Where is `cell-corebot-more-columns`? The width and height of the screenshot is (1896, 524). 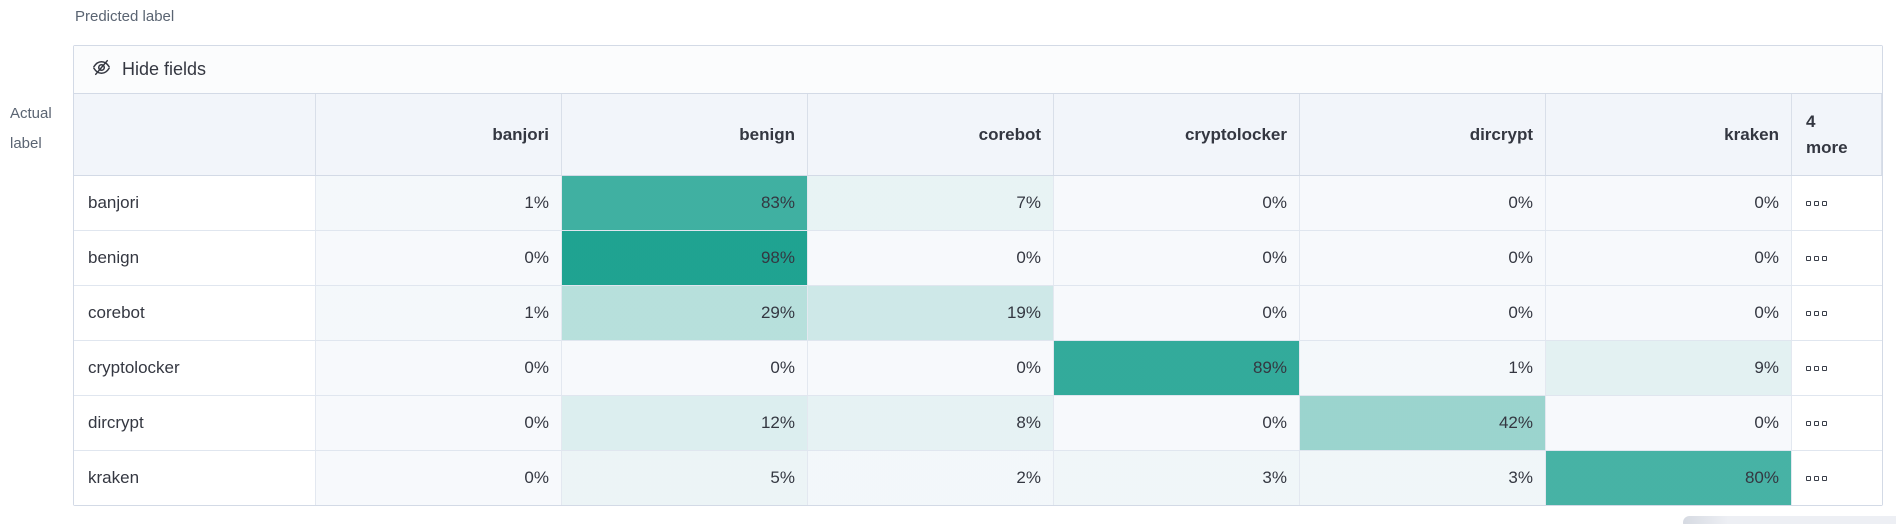
cell-corebot-more-columns is located at coordinates (1837, 313).